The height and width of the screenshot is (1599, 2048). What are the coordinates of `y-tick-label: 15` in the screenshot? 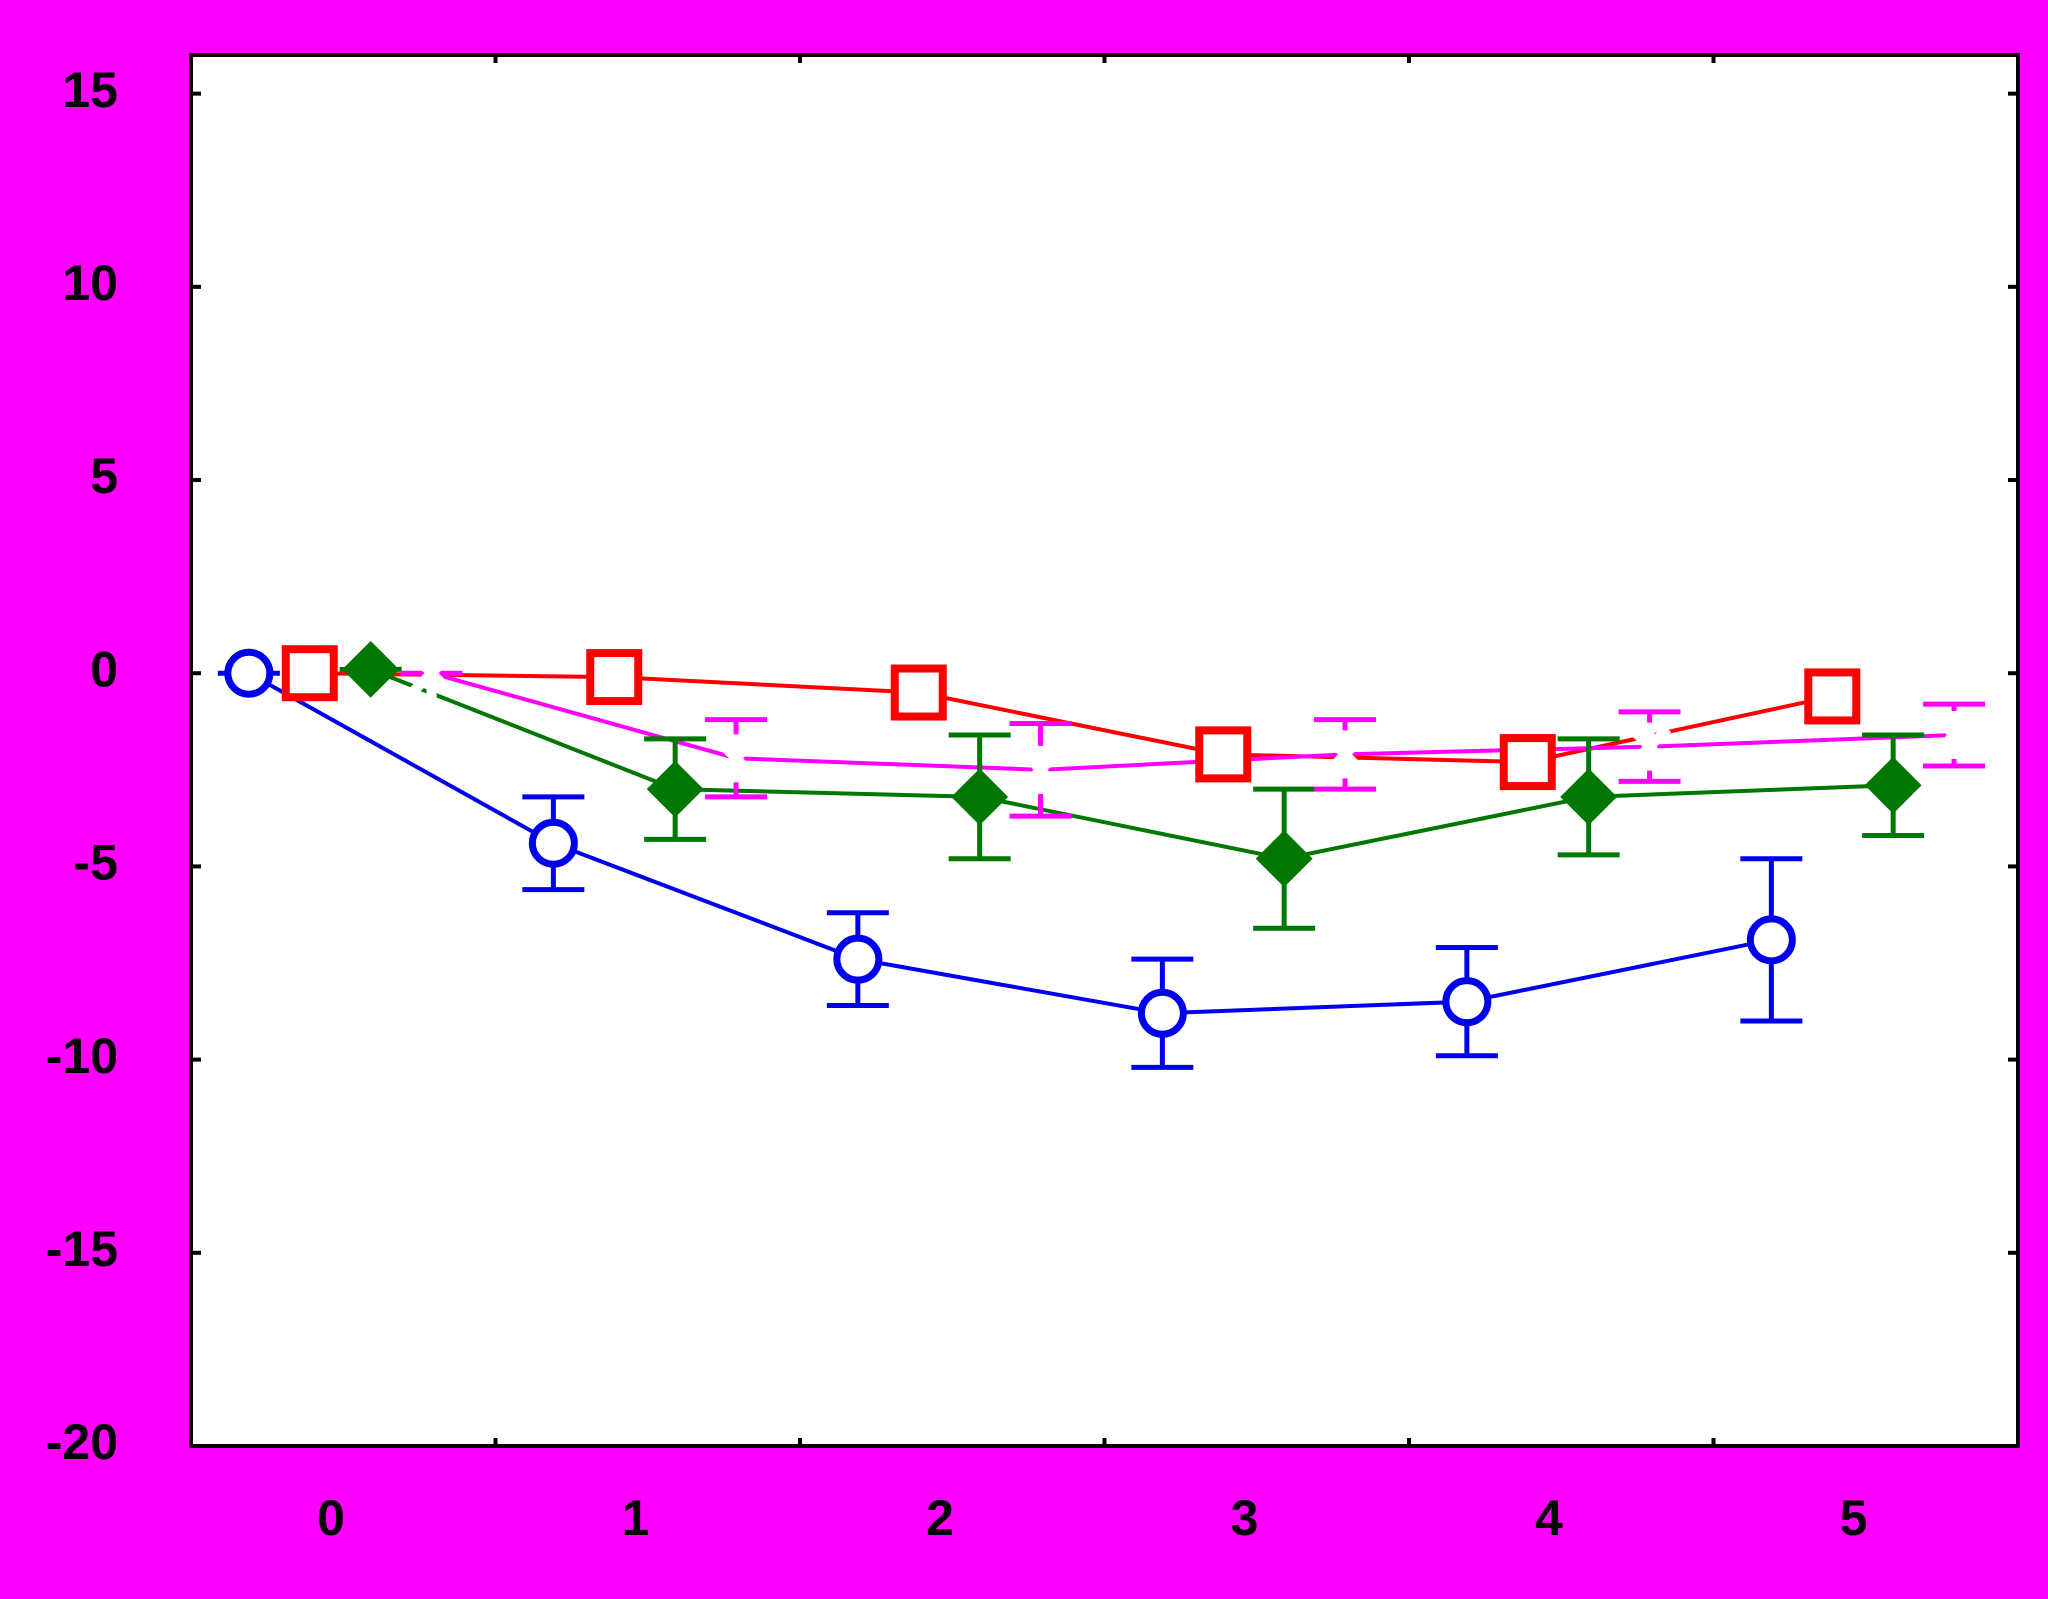 It's located at (90, 90).